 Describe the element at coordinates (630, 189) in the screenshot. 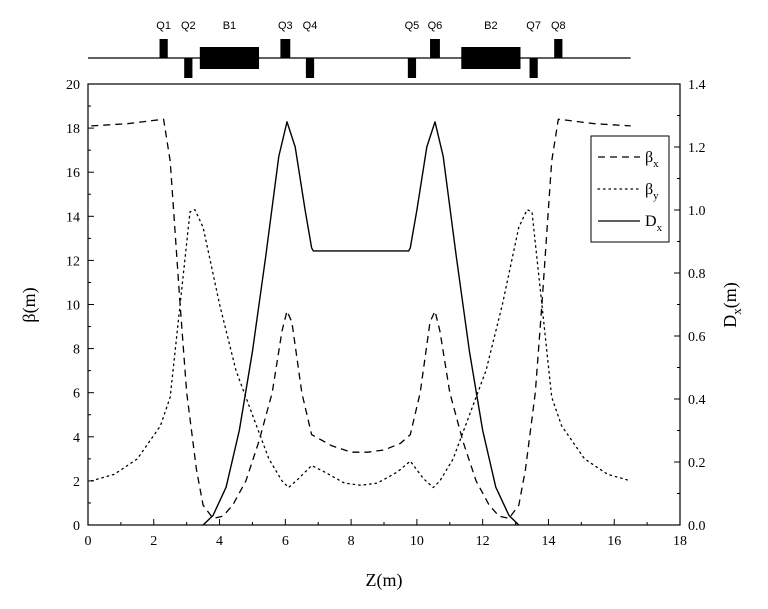

I see `legend: βx βy Dx` at that location.